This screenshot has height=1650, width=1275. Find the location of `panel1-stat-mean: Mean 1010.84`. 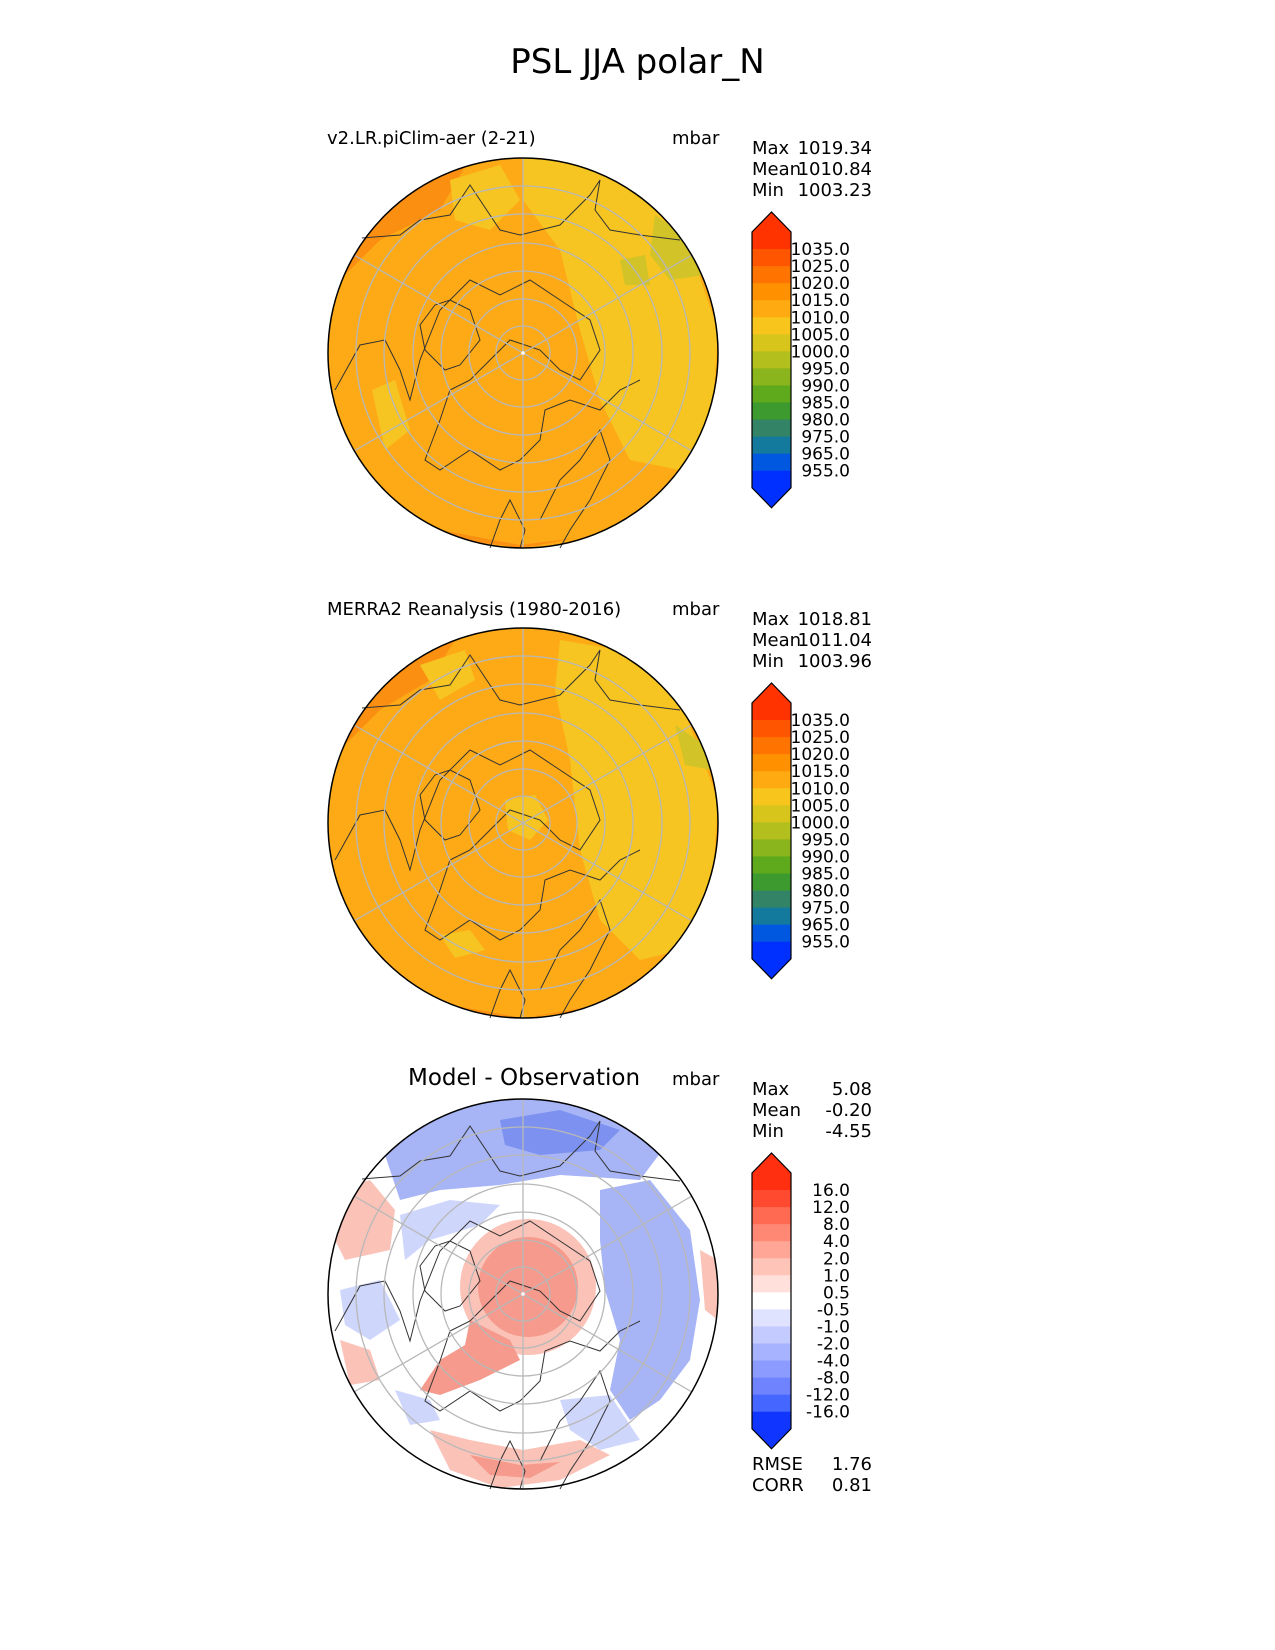

panel1-stat-mean: Mean 1010.84 is located at coordinates (812, 169).